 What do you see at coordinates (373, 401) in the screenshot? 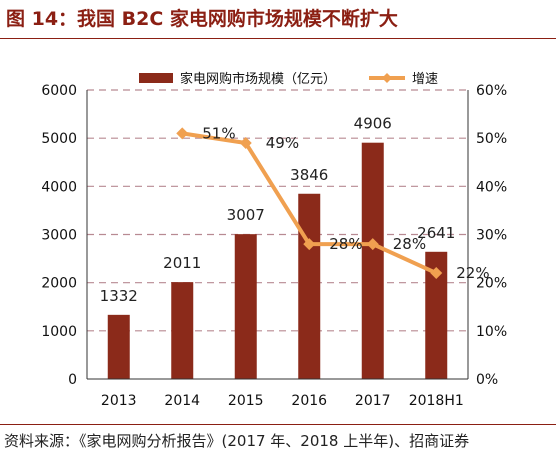
I see `x-tick-label: 2017` at bounding box center [373, 401].